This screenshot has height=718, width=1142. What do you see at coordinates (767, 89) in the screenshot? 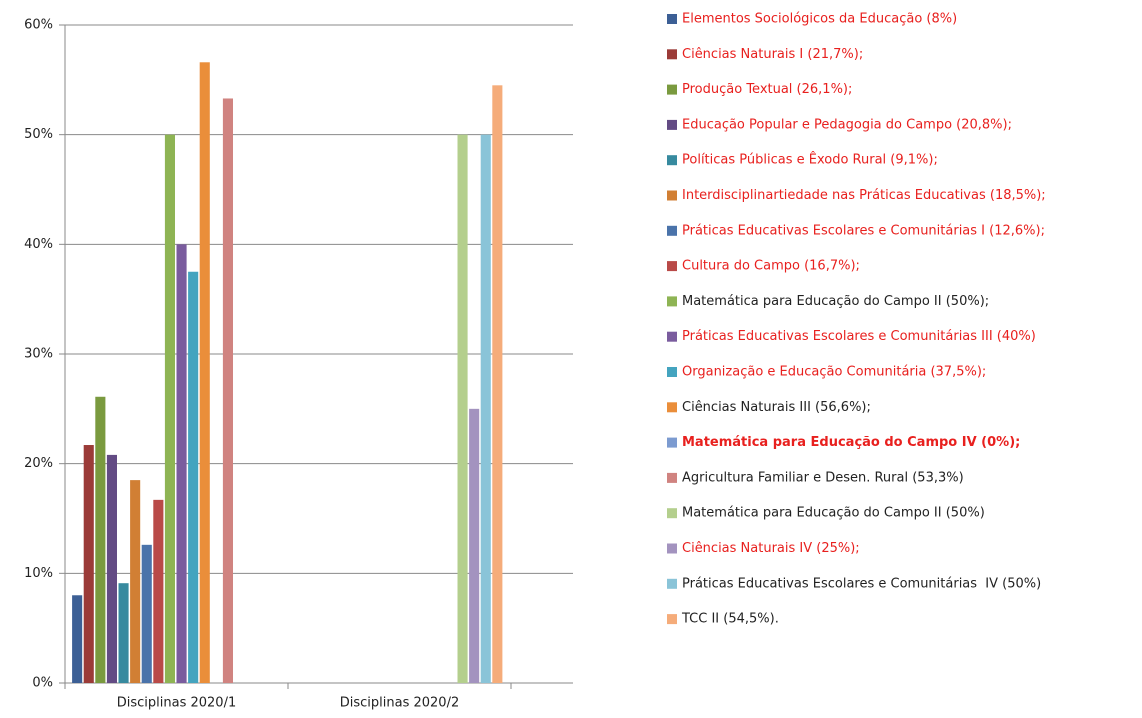
I see `legend-label: Produção Textual (26,1%);` at bounding box center [767, 89].